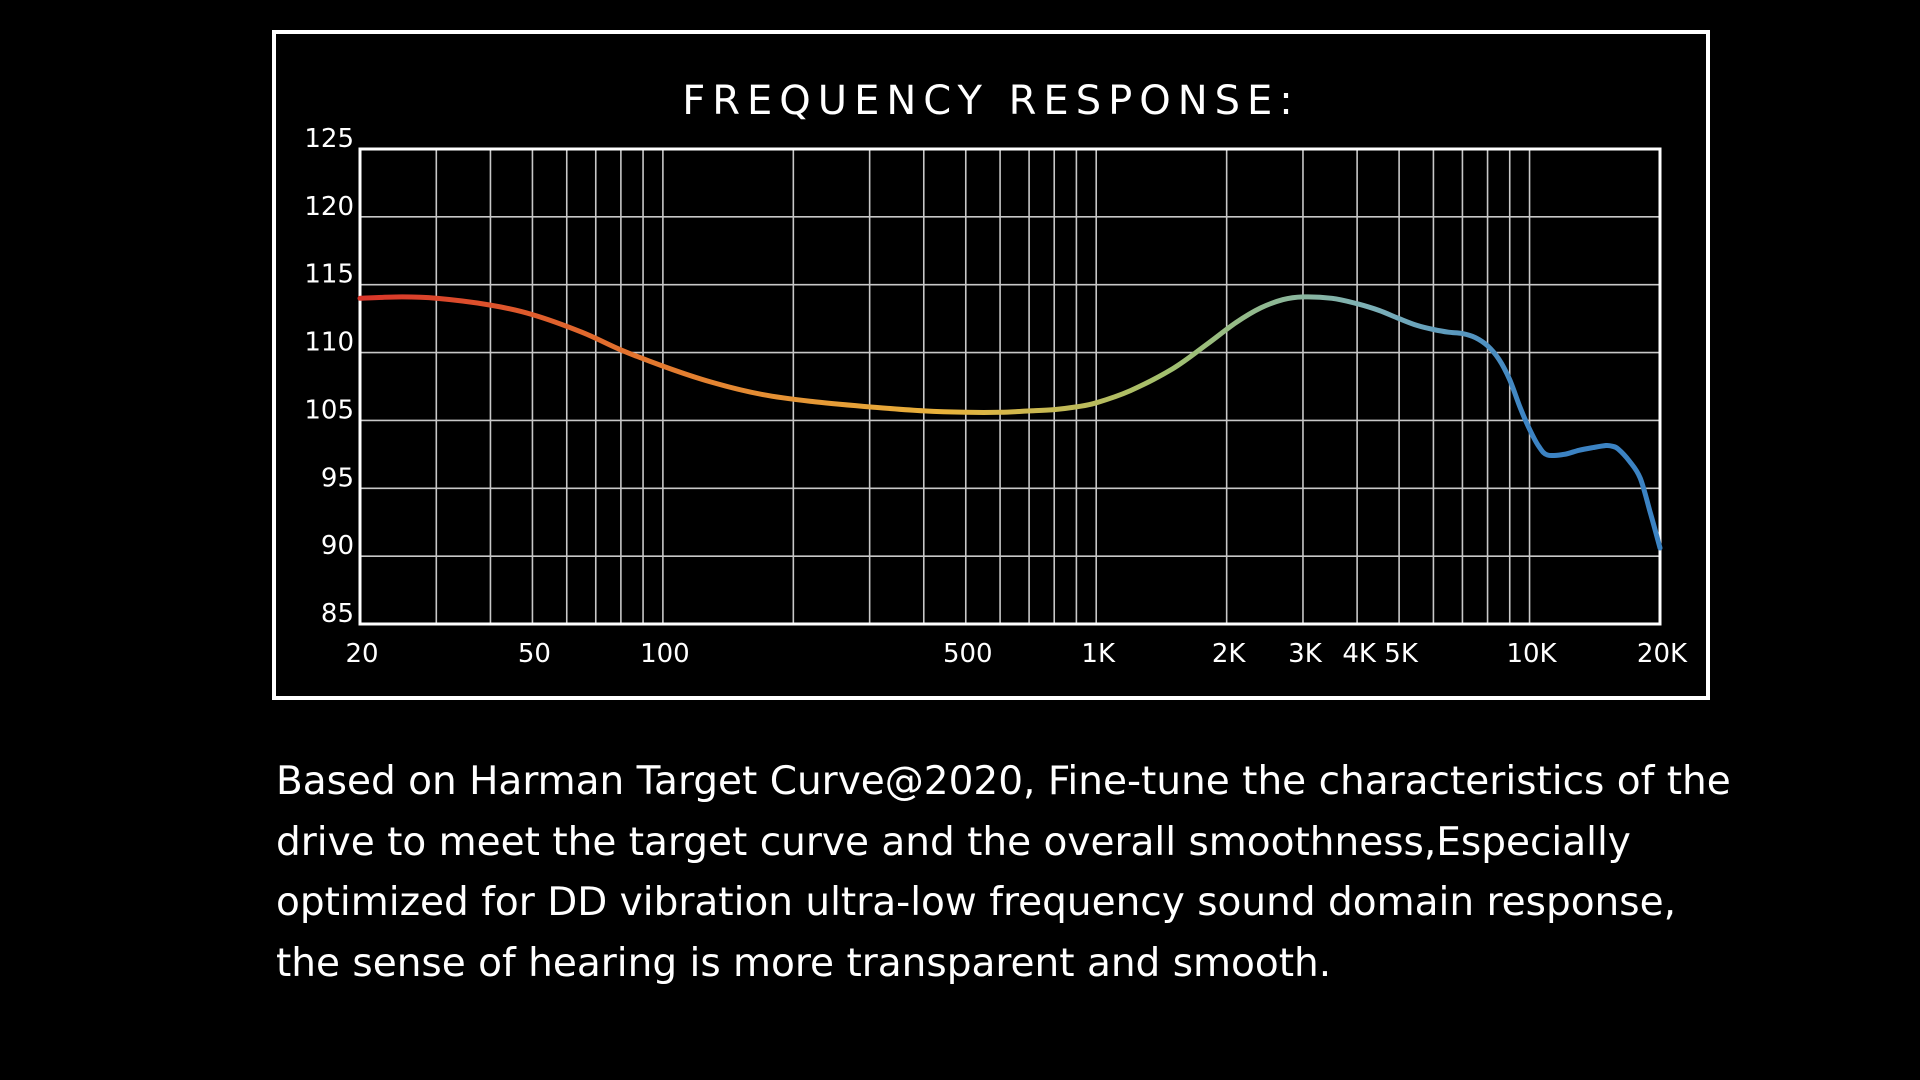  I want to click on y-tick-label: 120, so click(329, 207).